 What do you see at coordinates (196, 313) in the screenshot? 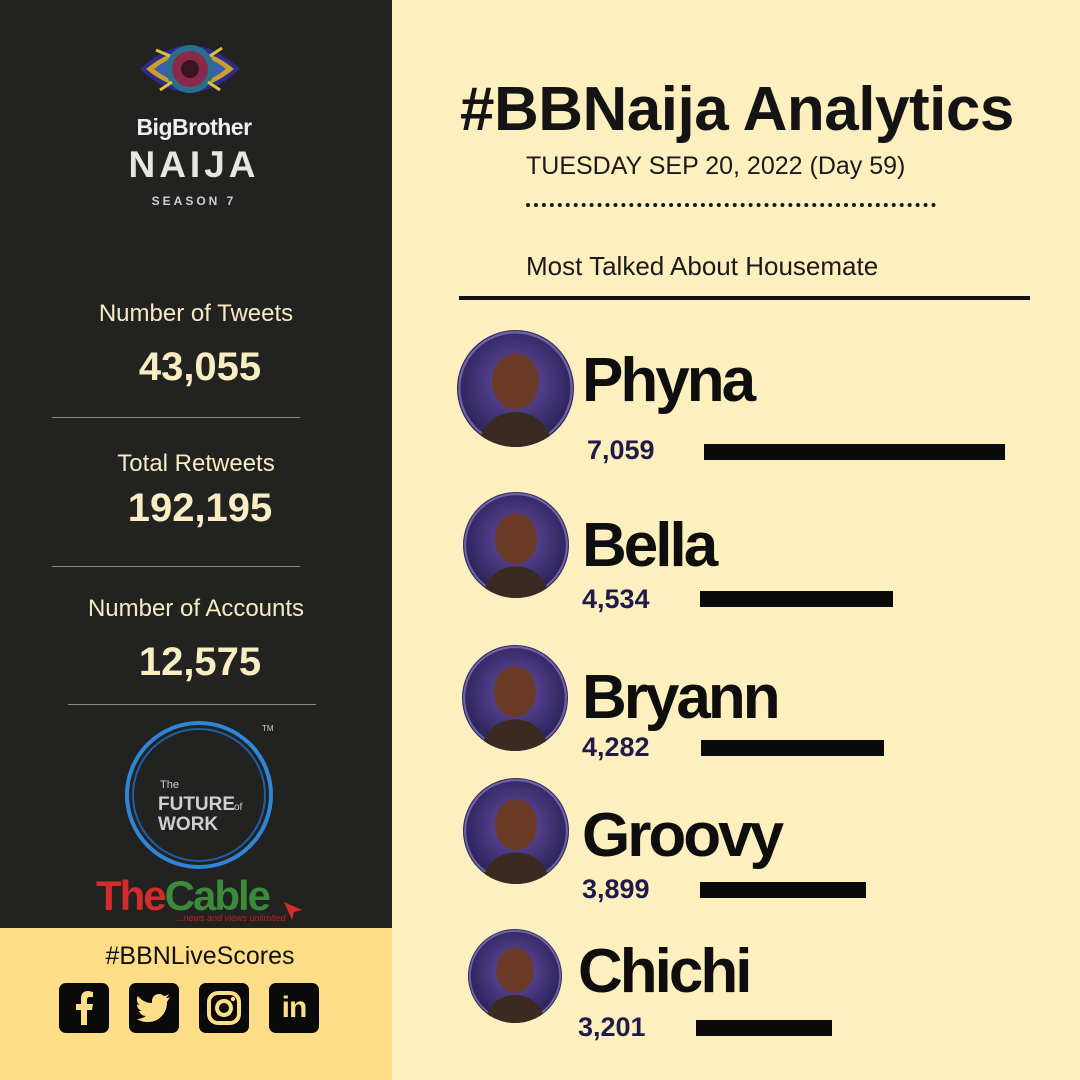
I see `tweets-label: Number of Tweets` at bounding box center [196, 313].